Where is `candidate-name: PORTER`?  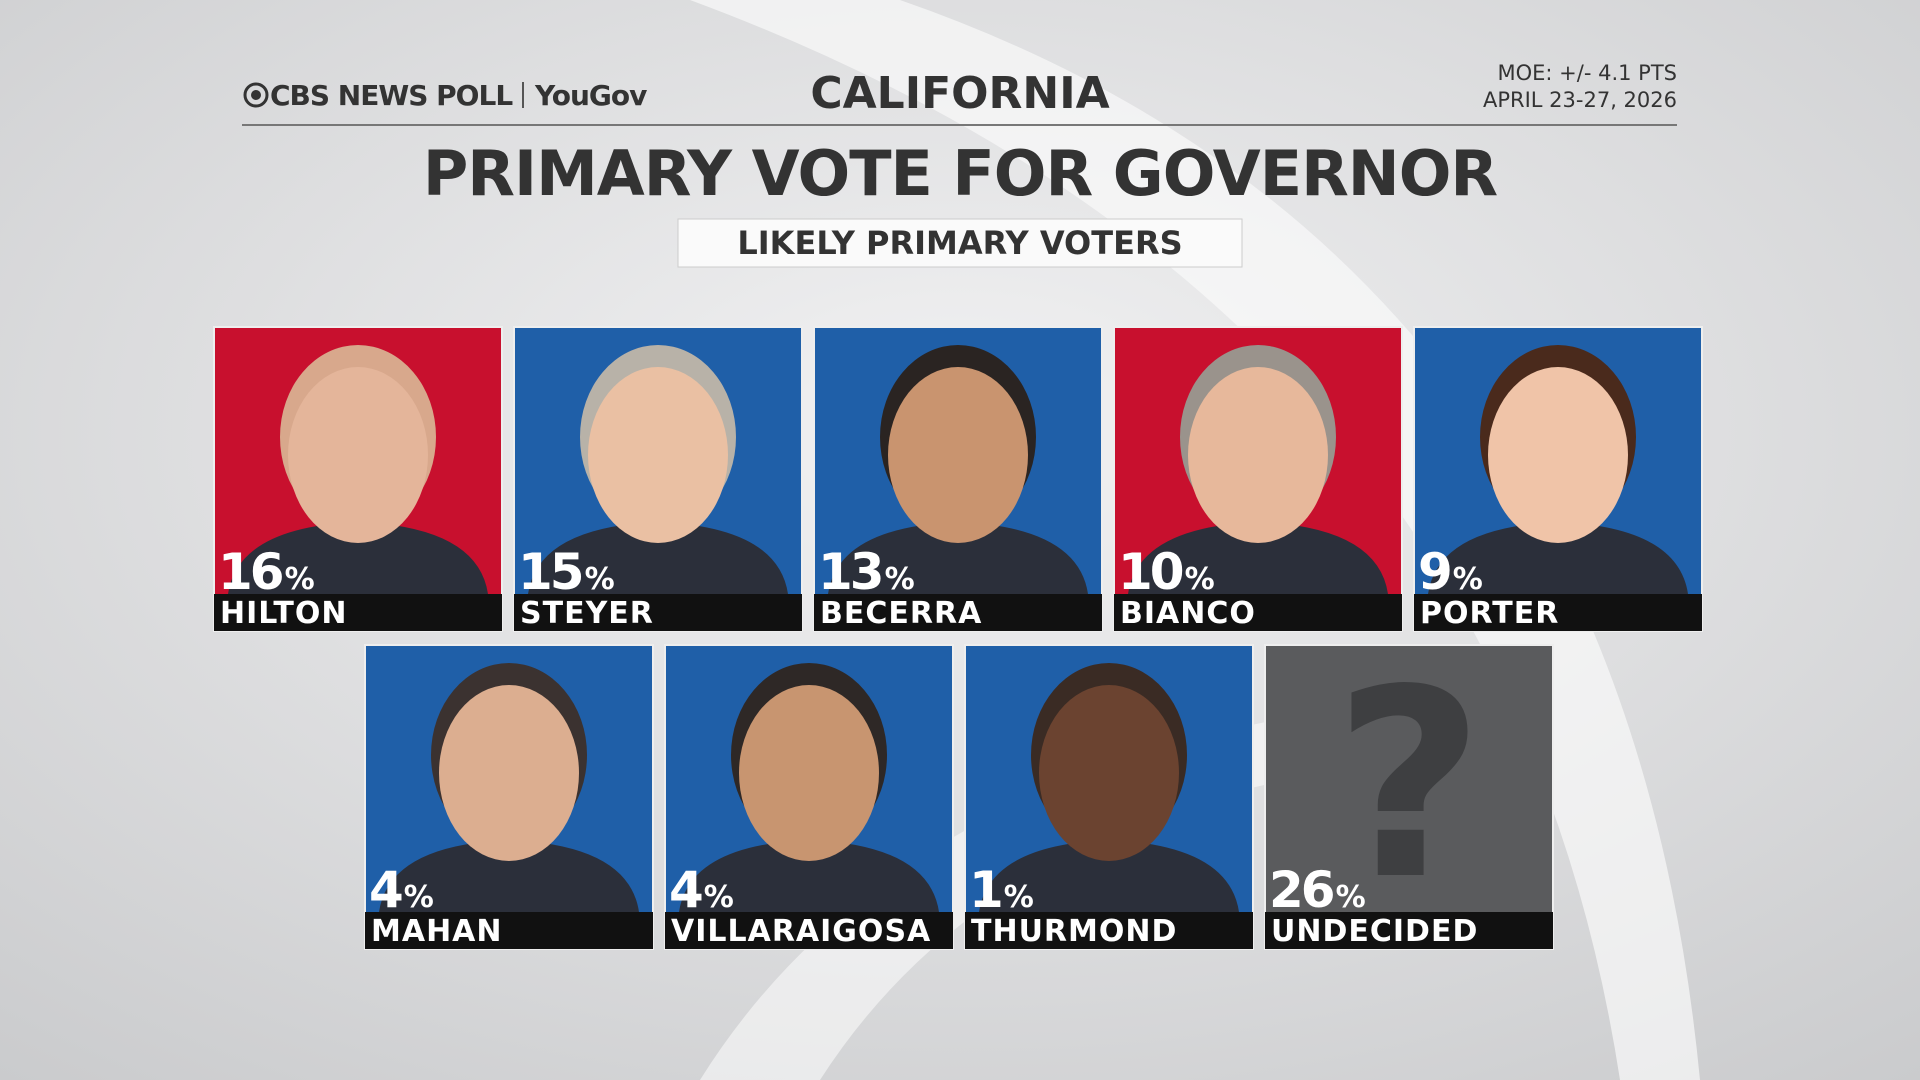 candidate-name: PORTER is located at coordinates (1489, 613).